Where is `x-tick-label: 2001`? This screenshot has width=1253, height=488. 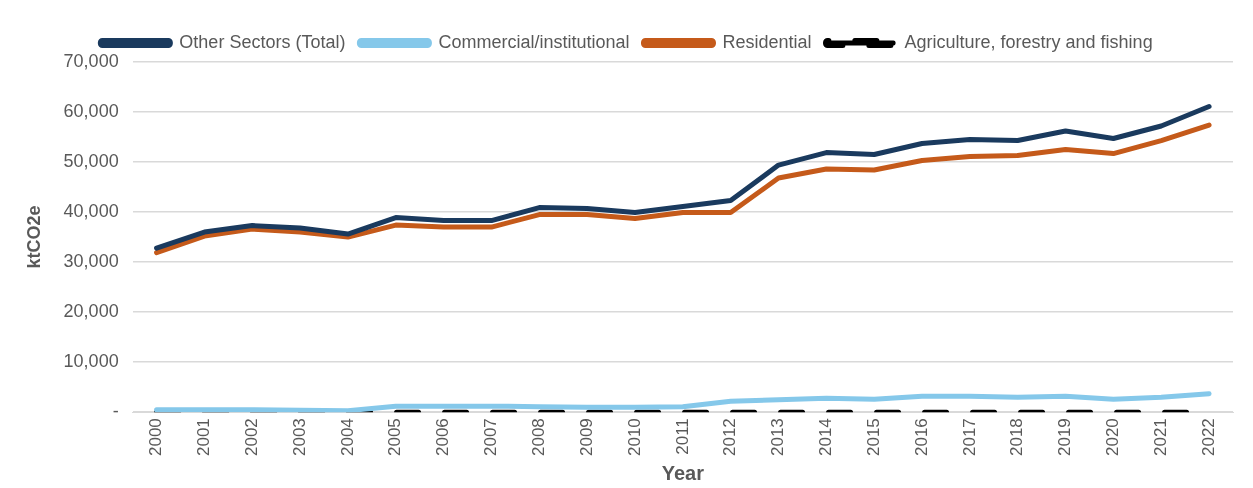
x-tick-label: 2001 is located at coordinates (204, 437).